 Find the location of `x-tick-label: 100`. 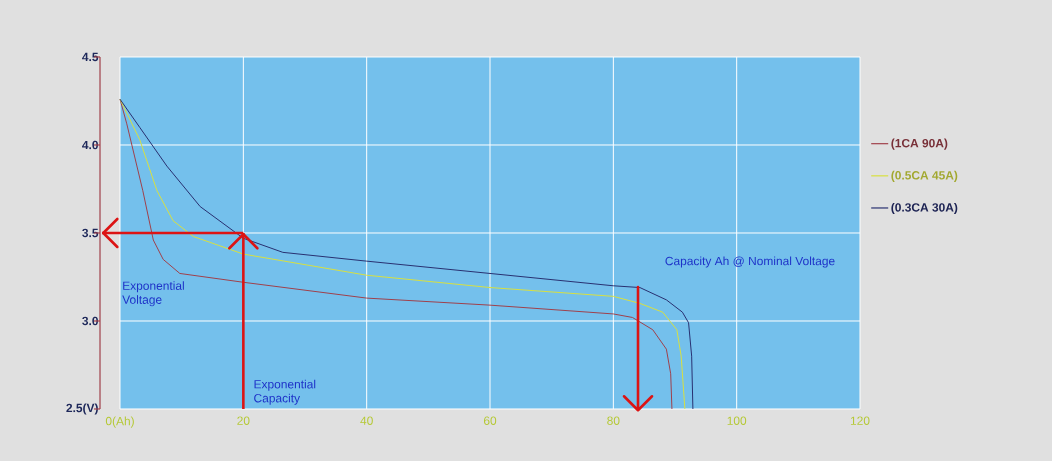

x-tick-label: 100 is located at coordinates (737, 420).